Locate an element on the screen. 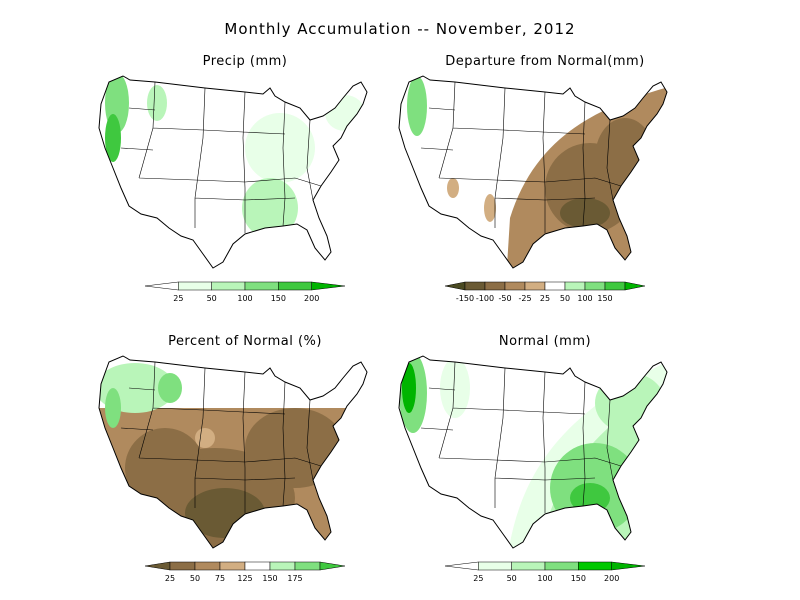 The image size is (800, 600). precip-map is located at coordinates (233, 172).